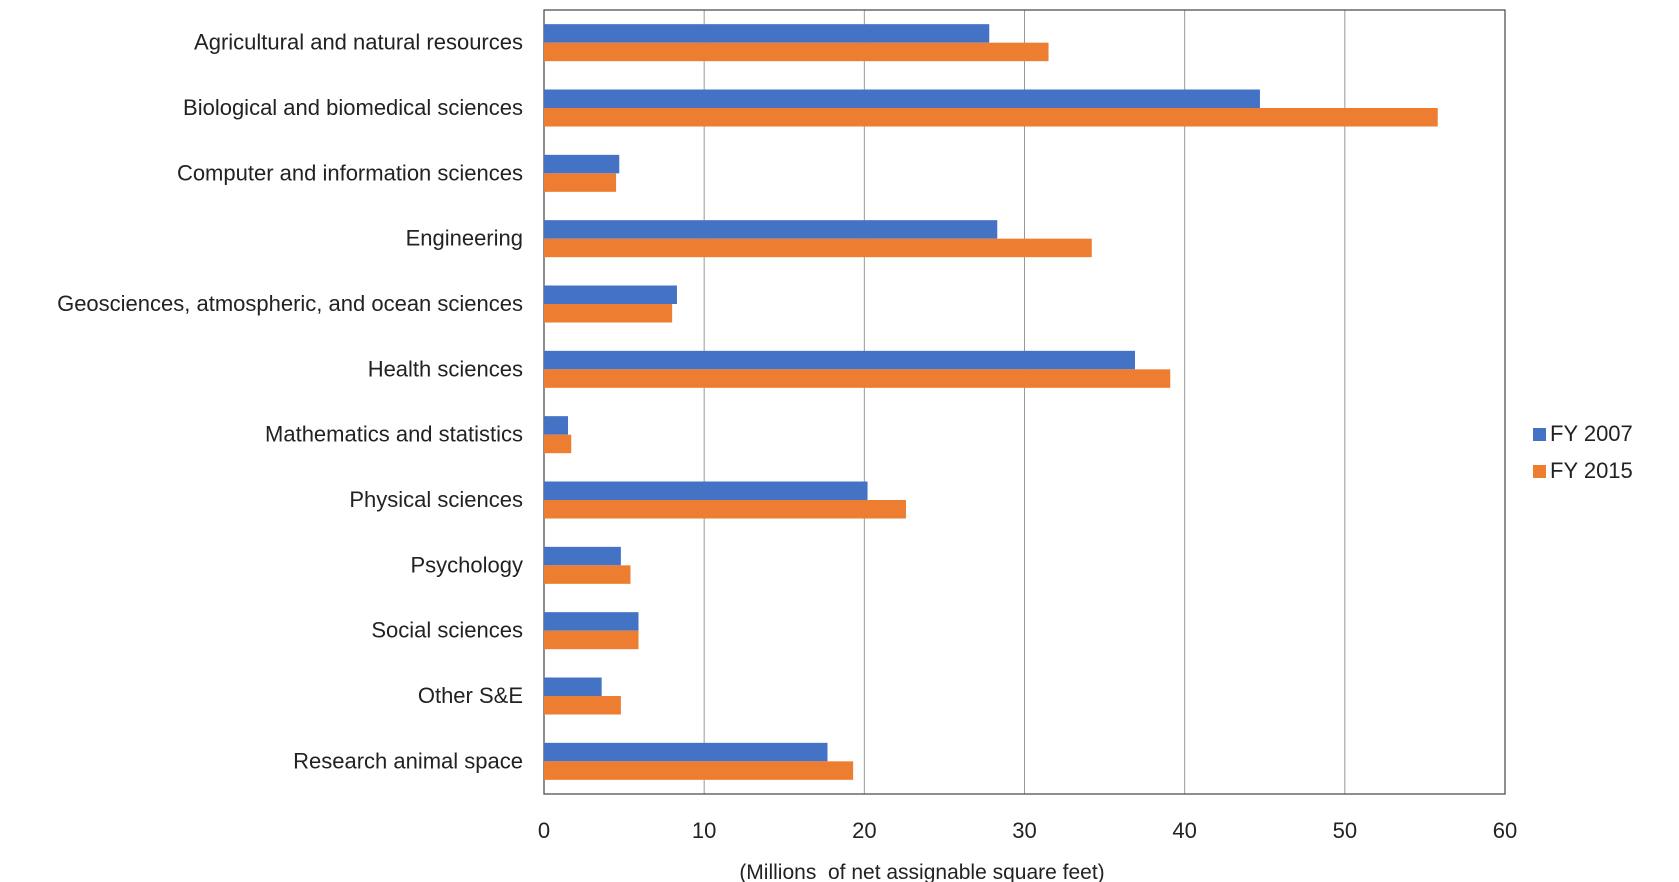 The image size is (1679, 882). Describe the element at coordinates (1591, 470) in the screenshot. I see `legend-label: FY 2015` at that location.